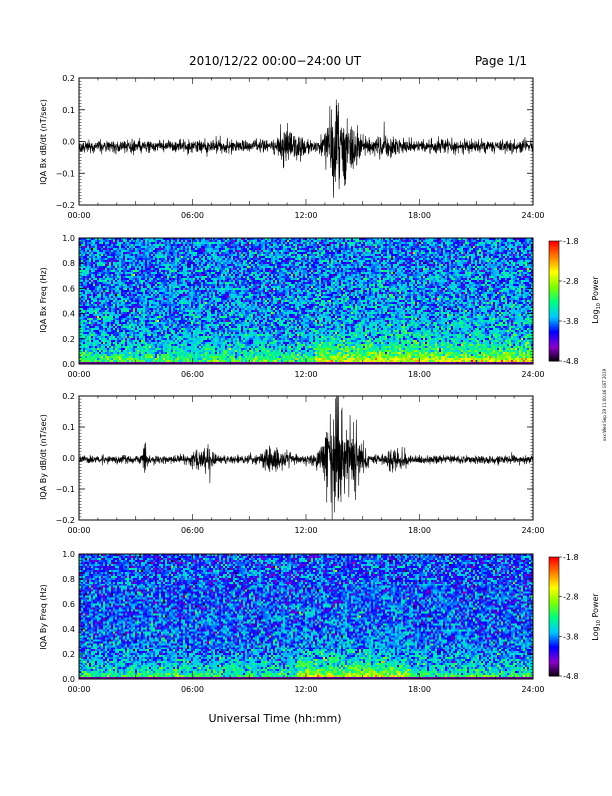  What do you see at coordinates (532, 374) in the screenshot?
I see `x-tick-label: 24:00` at bounding box center [532, 374].